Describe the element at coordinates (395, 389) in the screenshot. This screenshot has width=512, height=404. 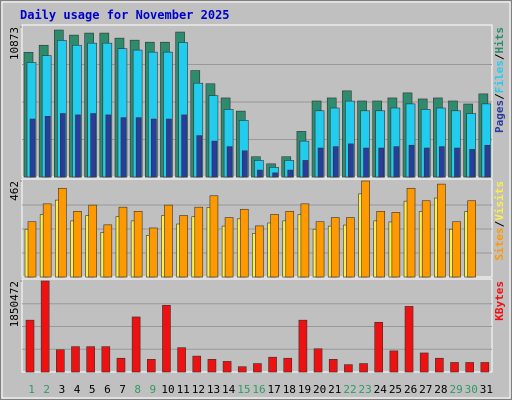
I see `x-tick-label: 25` at that location.